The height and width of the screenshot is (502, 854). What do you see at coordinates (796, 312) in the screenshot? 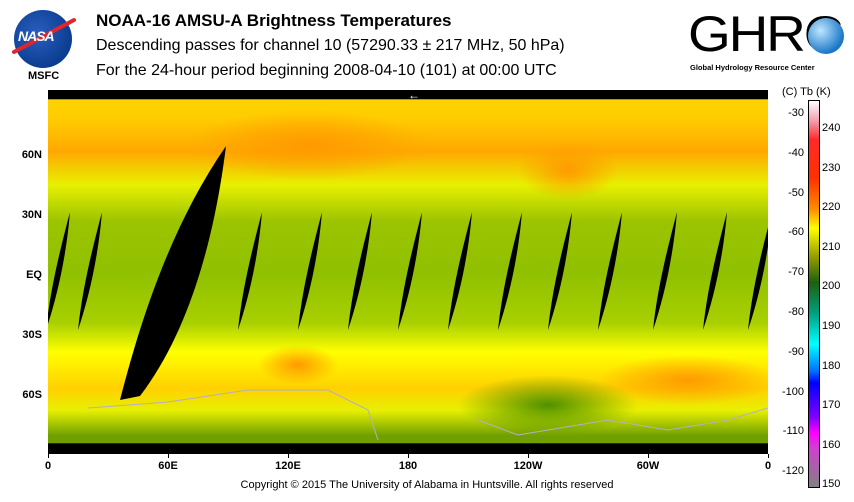
I see `celsius-tick: -80` at bounding box center [796, 312].